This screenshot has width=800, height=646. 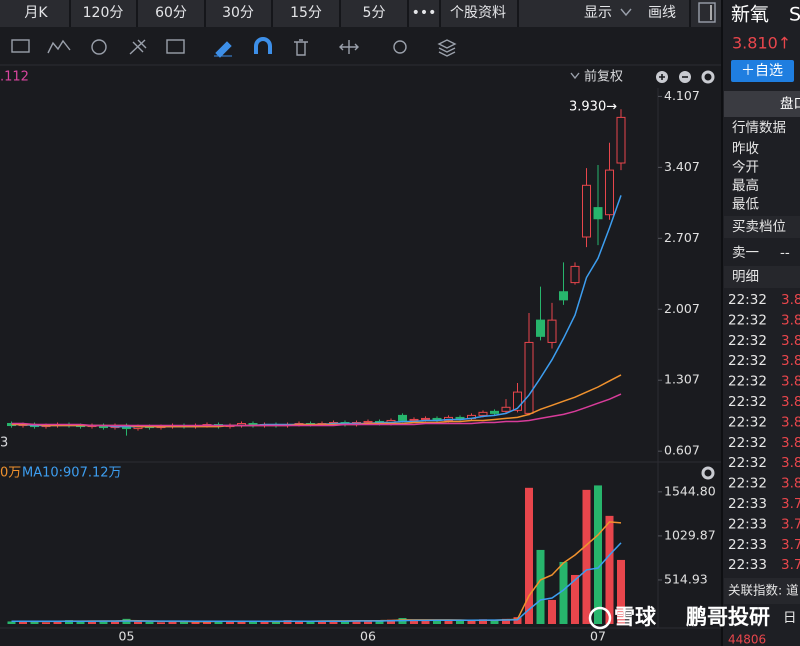 I want to click on quote-label: 最高, so click(x=745, y=185).